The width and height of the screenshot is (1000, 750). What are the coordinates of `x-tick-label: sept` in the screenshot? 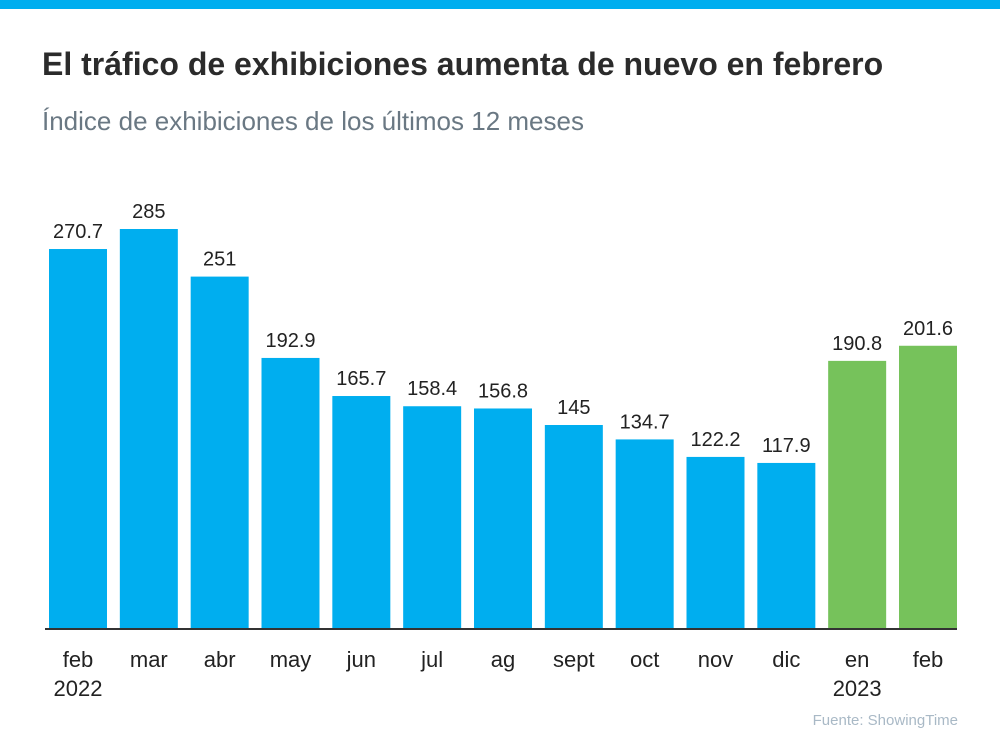 It's located at (574, 659).